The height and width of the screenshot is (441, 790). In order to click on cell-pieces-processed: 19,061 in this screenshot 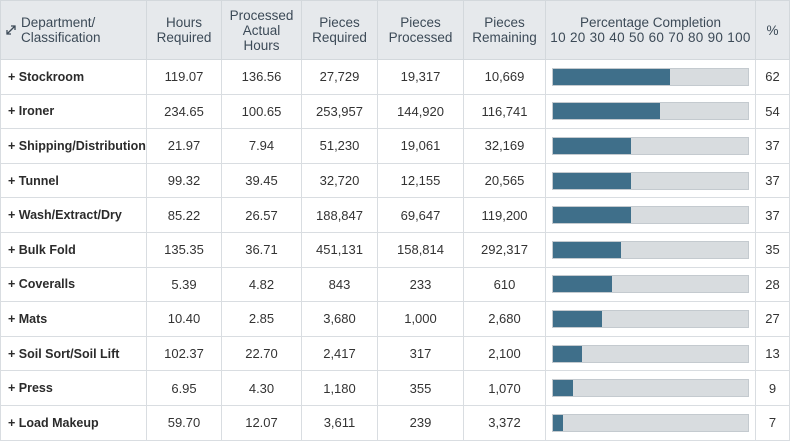, I will do `click(420, 146)`.